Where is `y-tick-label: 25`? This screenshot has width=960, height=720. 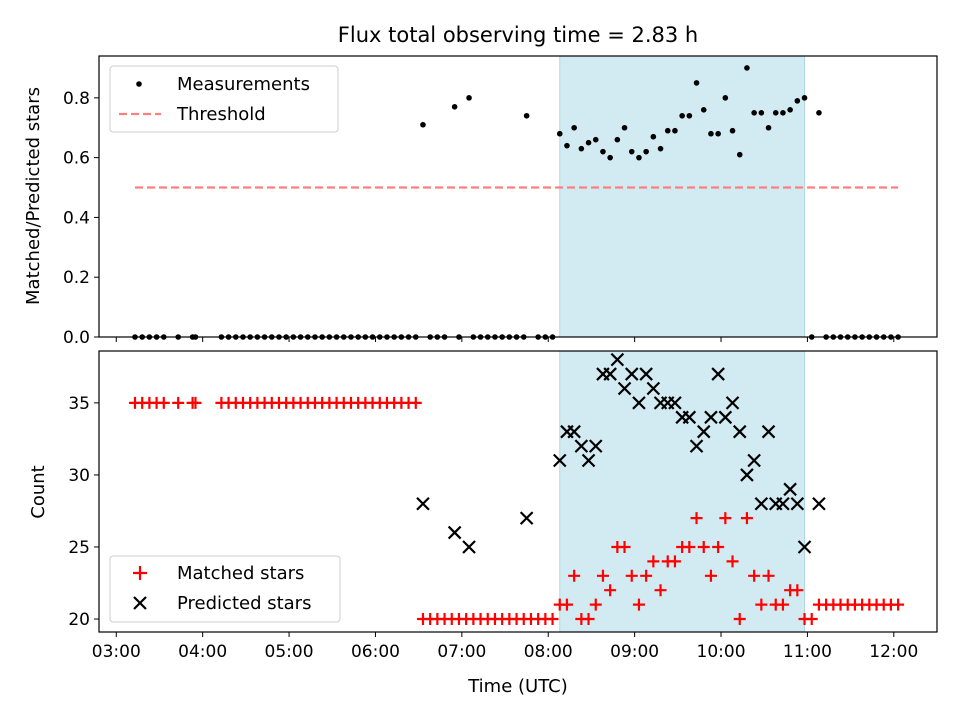
y-tick-label: 25 is located at coordinates (79, 548).